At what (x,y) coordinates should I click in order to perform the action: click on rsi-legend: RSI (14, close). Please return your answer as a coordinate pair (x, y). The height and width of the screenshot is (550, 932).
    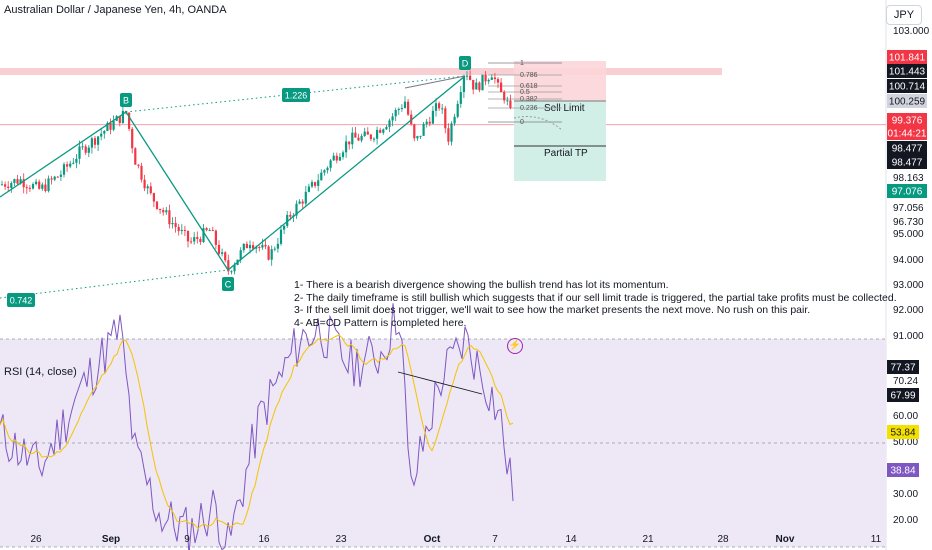
    Looking at the image, I should click on (40, 372).